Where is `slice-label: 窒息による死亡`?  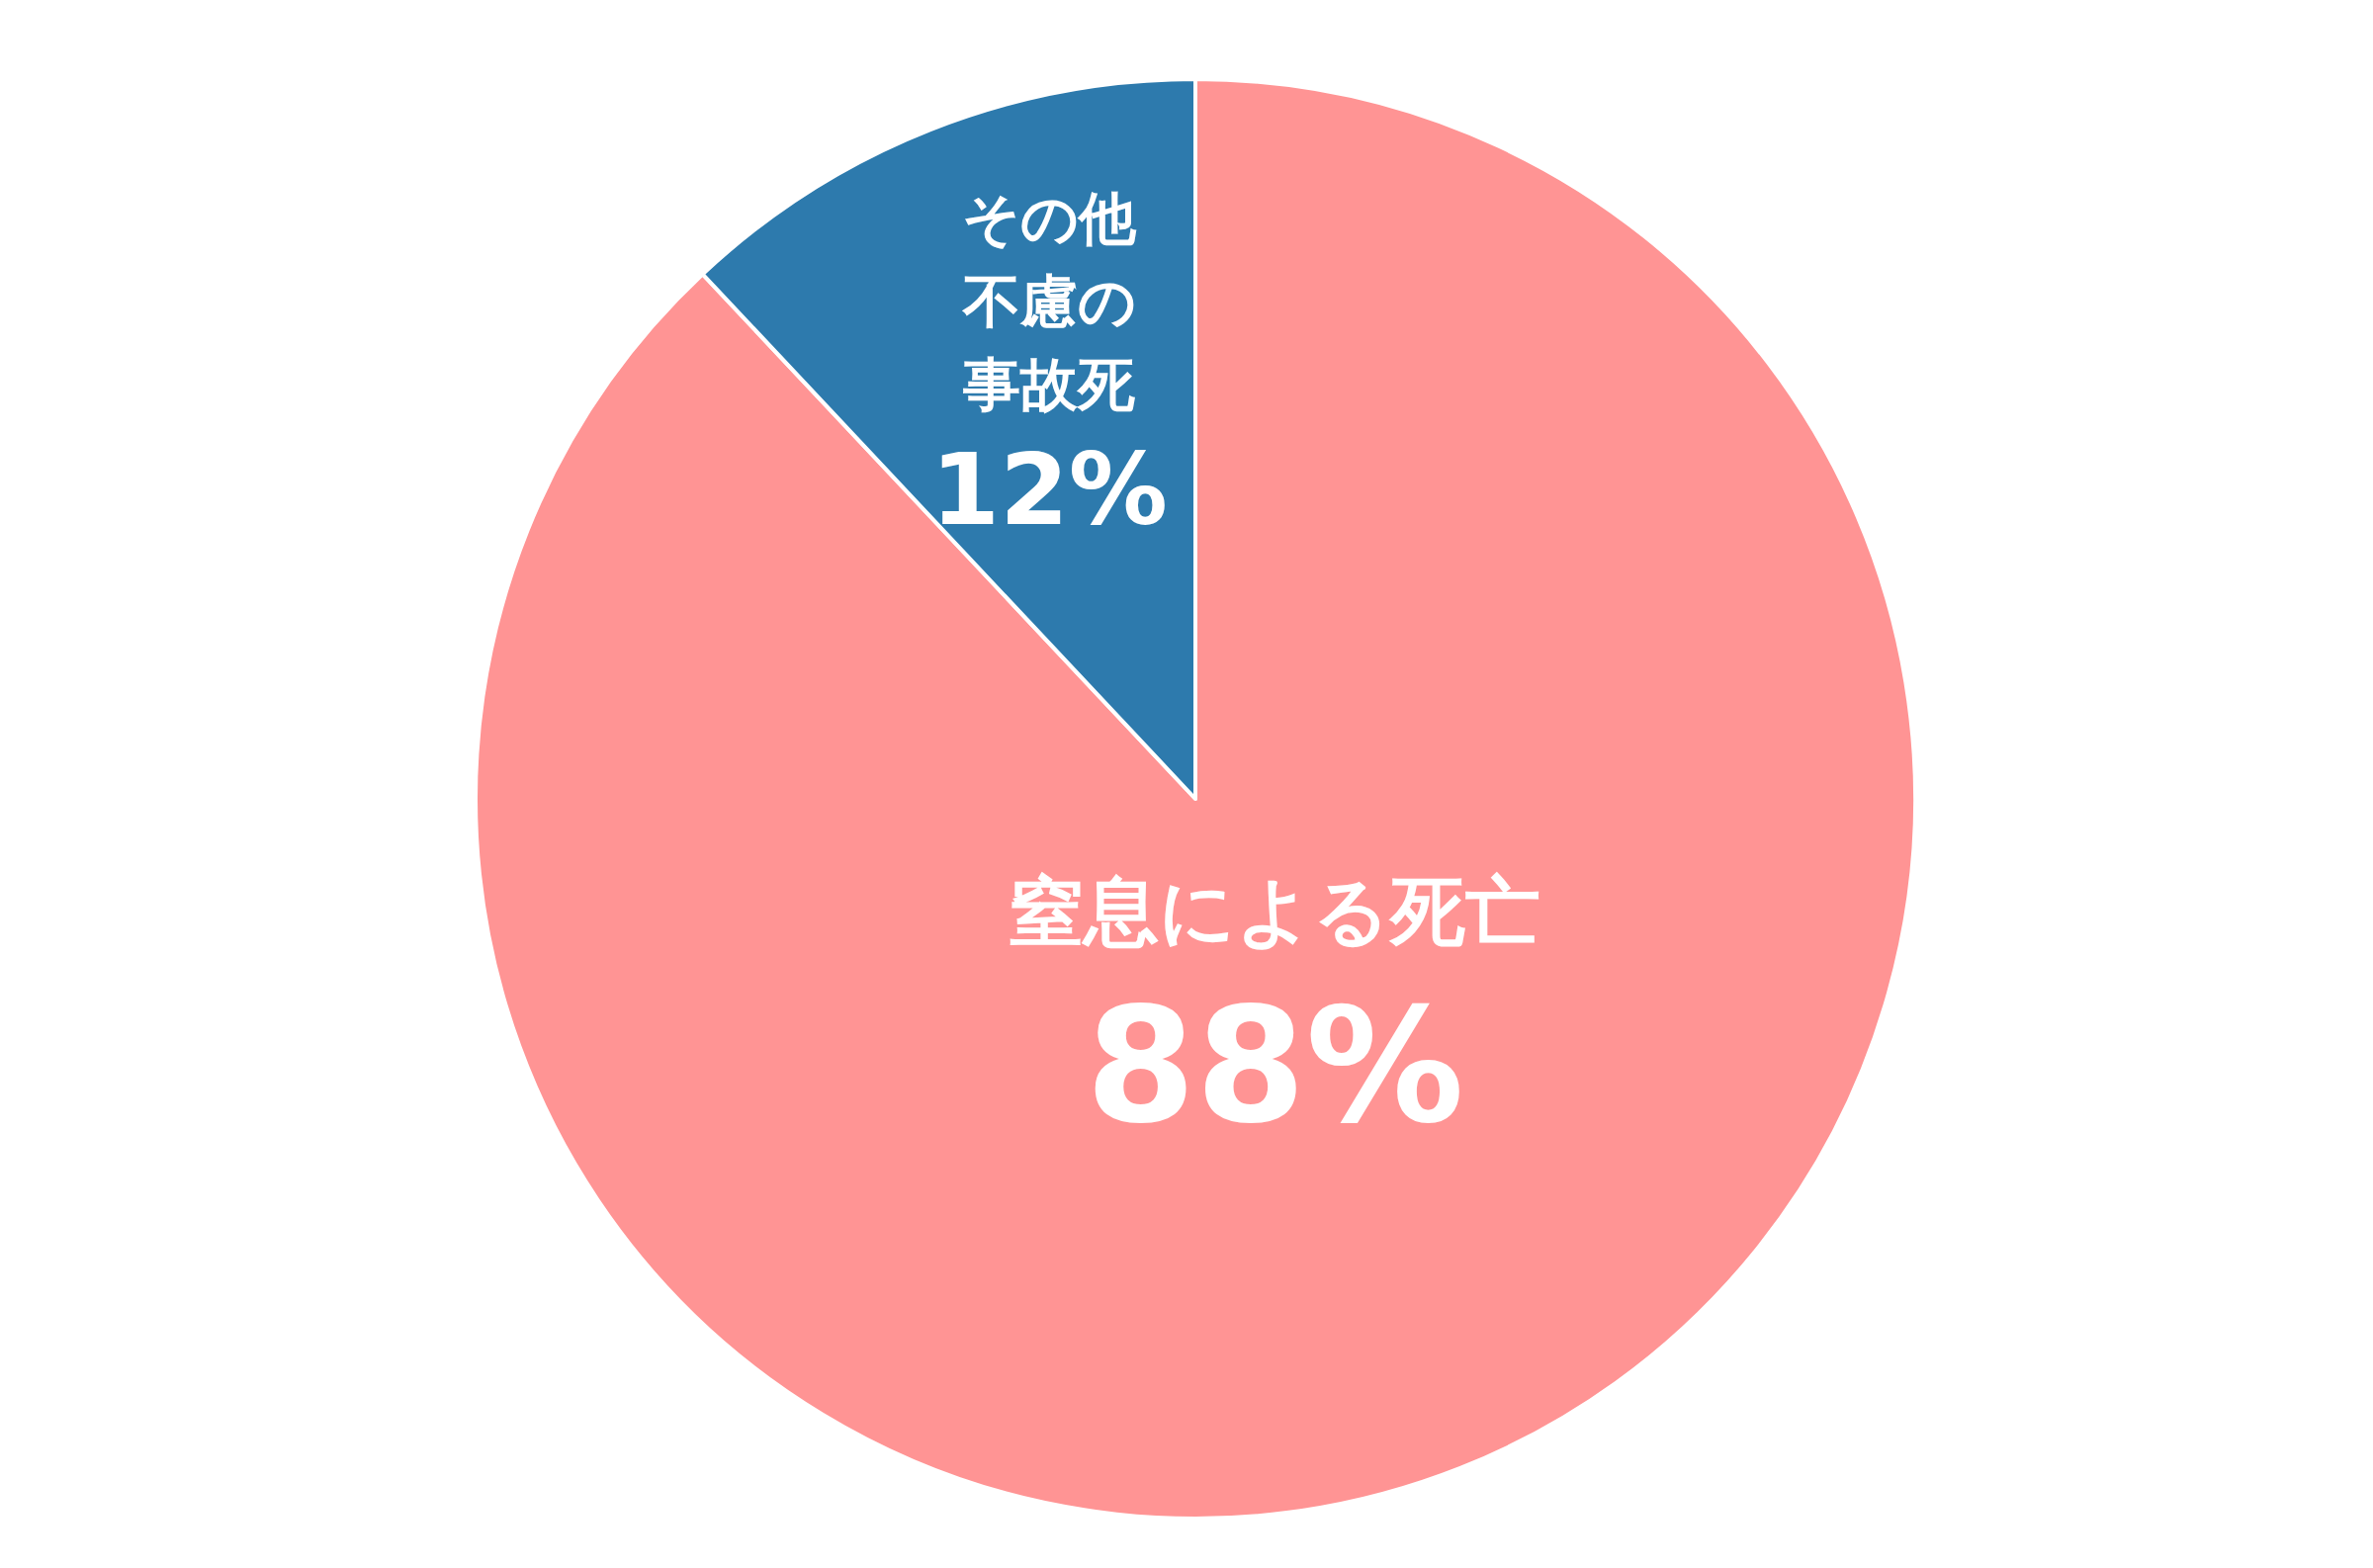
slice-label: 窒息による死亡 is located at coordinates (1275, 911).